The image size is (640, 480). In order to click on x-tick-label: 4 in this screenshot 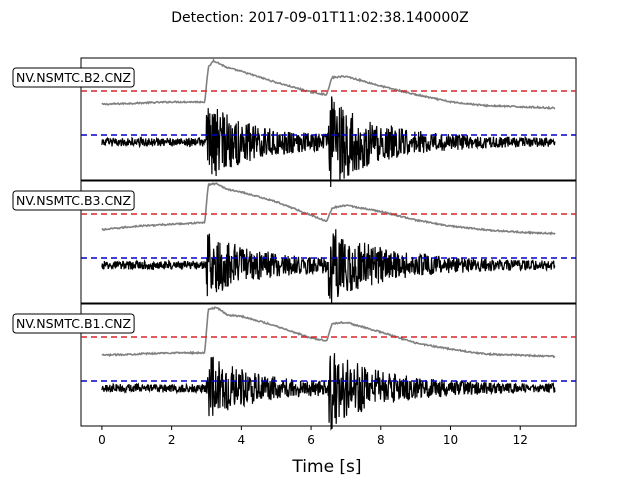, I will do `click(242, 440)`.